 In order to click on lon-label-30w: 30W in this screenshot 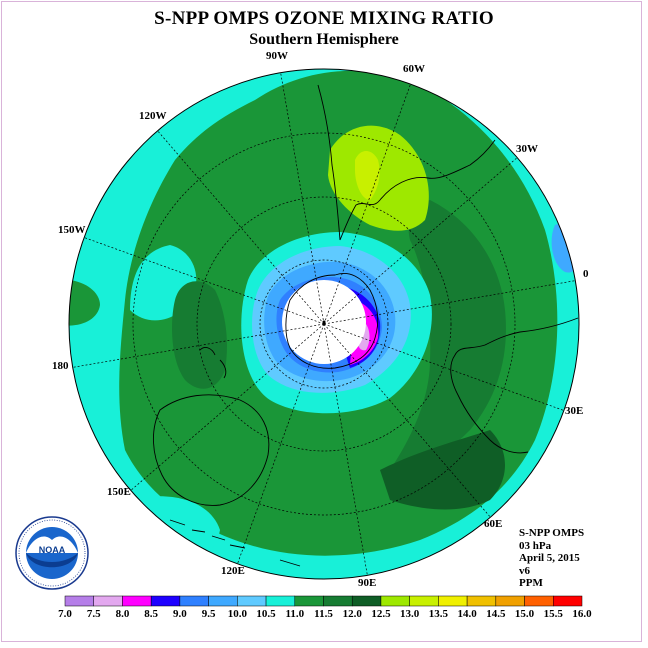, I will do `click(527, 149)`.